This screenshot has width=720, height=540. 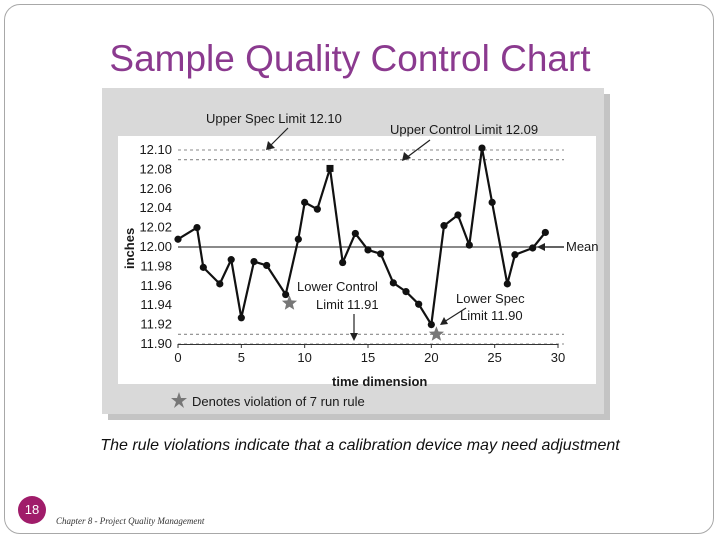 What do you see at coordinates (155, 188) in the screenshot?
I see `y-tick-label-2: 12.06` at bounding box center [155, 188].